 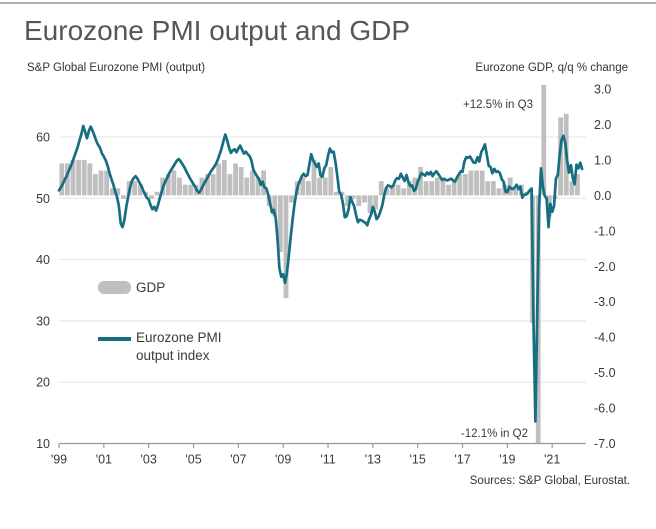 What do you see at coordinates (373, 460) in the screenshot?
I see `svg-text: '13` at bounding box center [373, 460].